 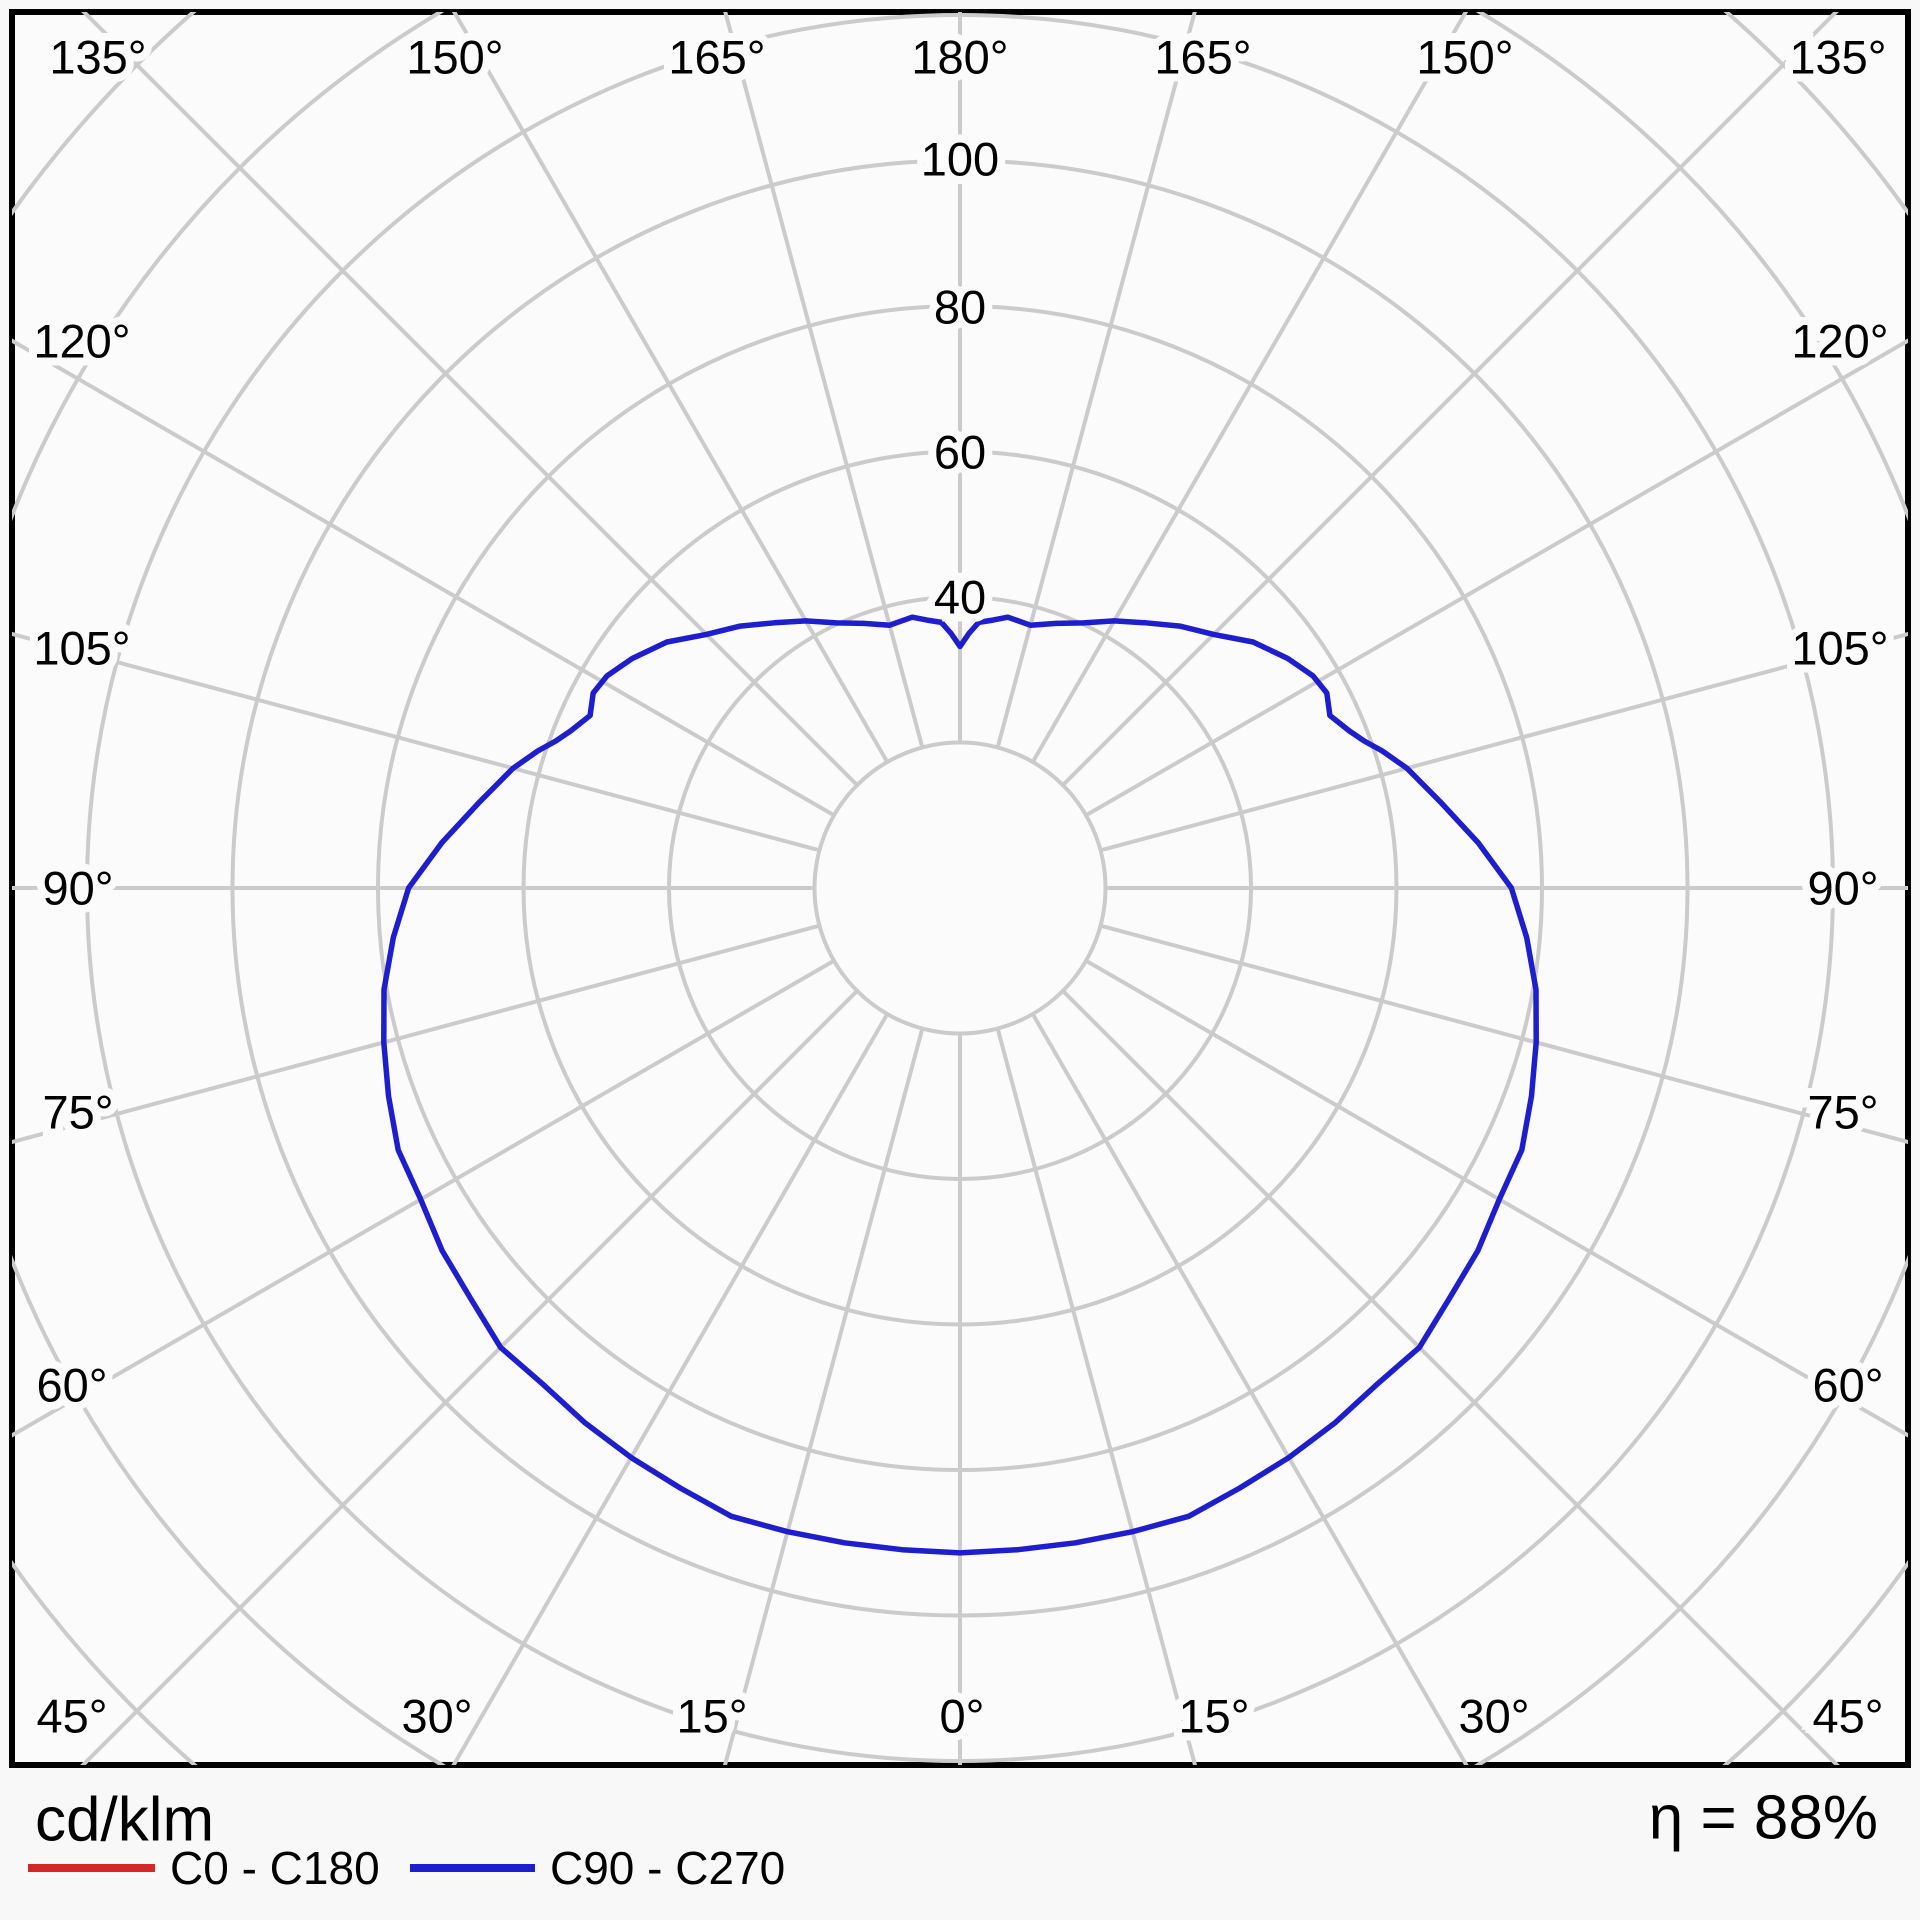 What do you see at coordinates (962, 1716) in the screenshot?
I see `angle-label-21: 0°` at bounding box center [962, 1716].